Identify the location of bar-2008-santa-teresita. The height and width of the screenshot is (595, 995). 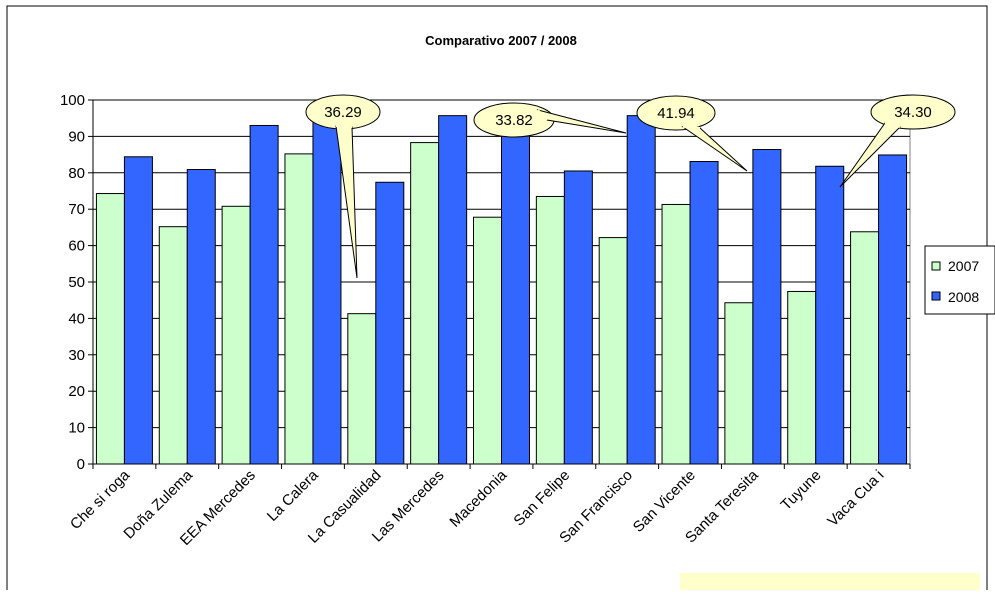
(767, 307).